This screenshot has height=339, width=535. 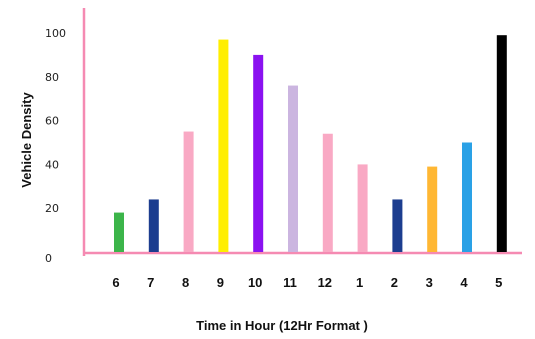 I want to click on y-tick-label: 20, so click(x=52, y=208).